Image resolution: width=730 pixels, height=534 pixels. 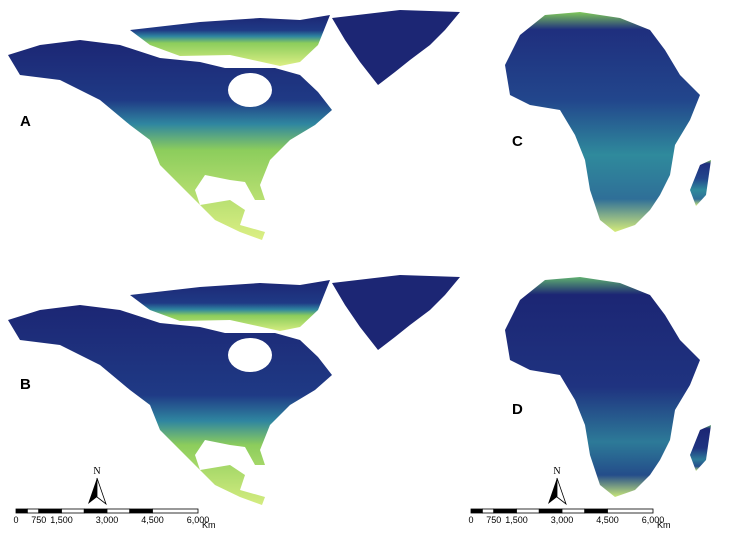 I want to click on panel-label: A, so click(x=25, y=121).